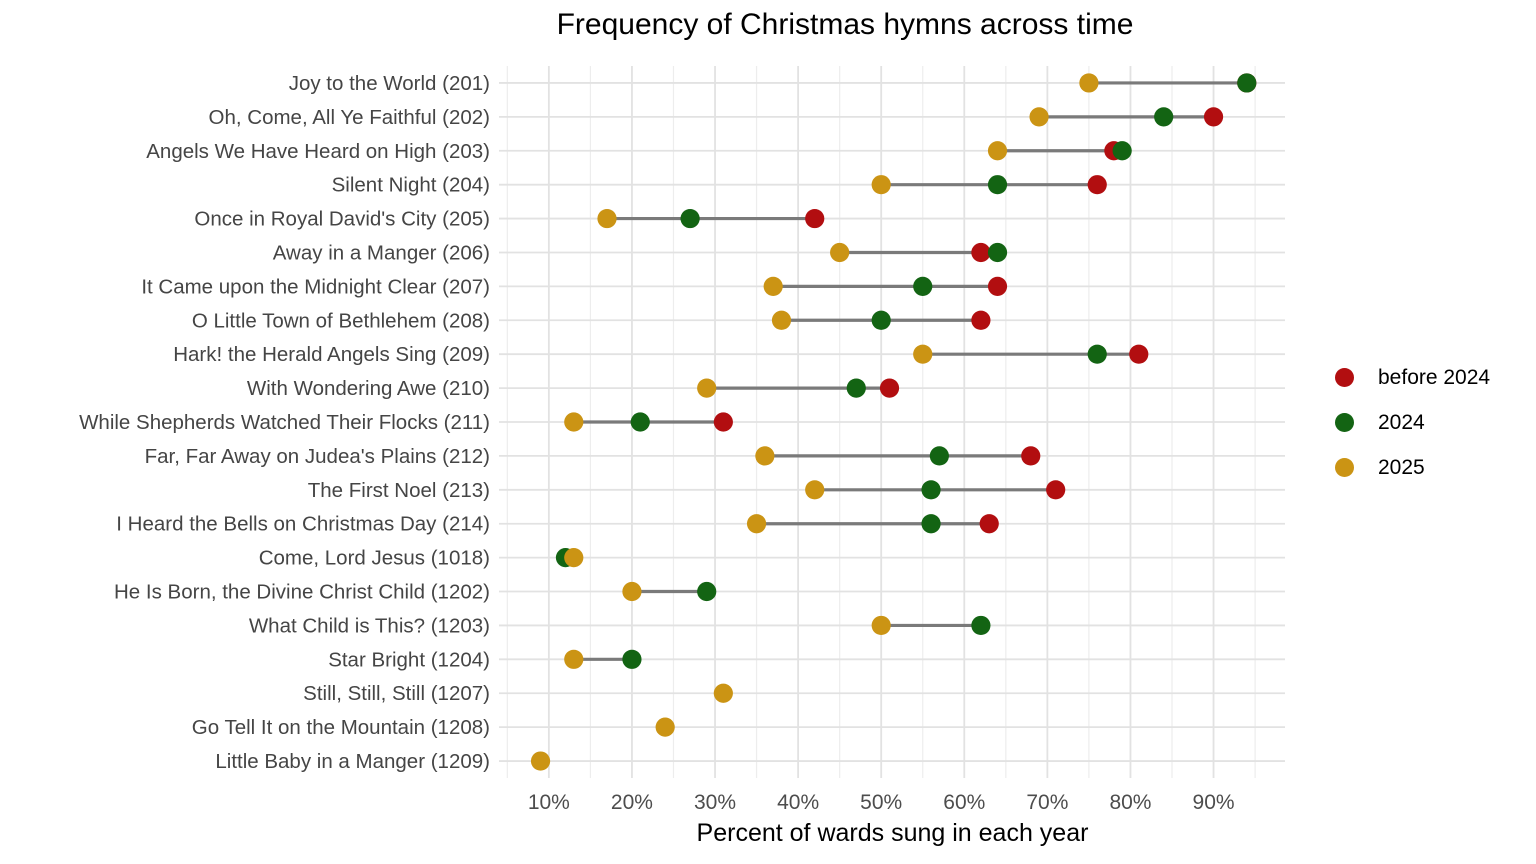 Image resolution: width=1536 pixels, height=864 pixels. What do you see at coordinates (374, 558) in the screenshot?
I see `y-axis-label: Come, Lord Jesus (1018)` at bounding box center [374, 558].